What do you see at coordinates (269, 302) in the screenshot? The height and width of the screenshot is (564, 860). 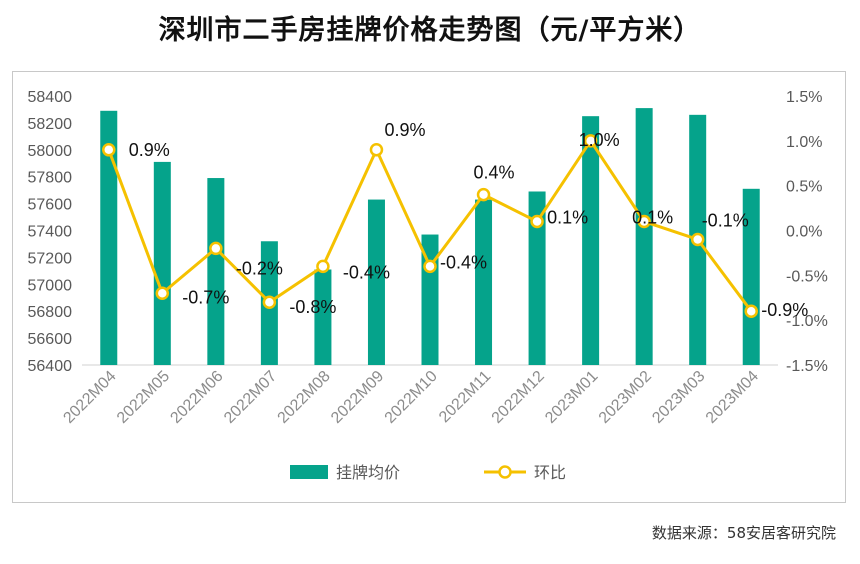 I see `line-point-2022M07` at bounding box center [269, 302].